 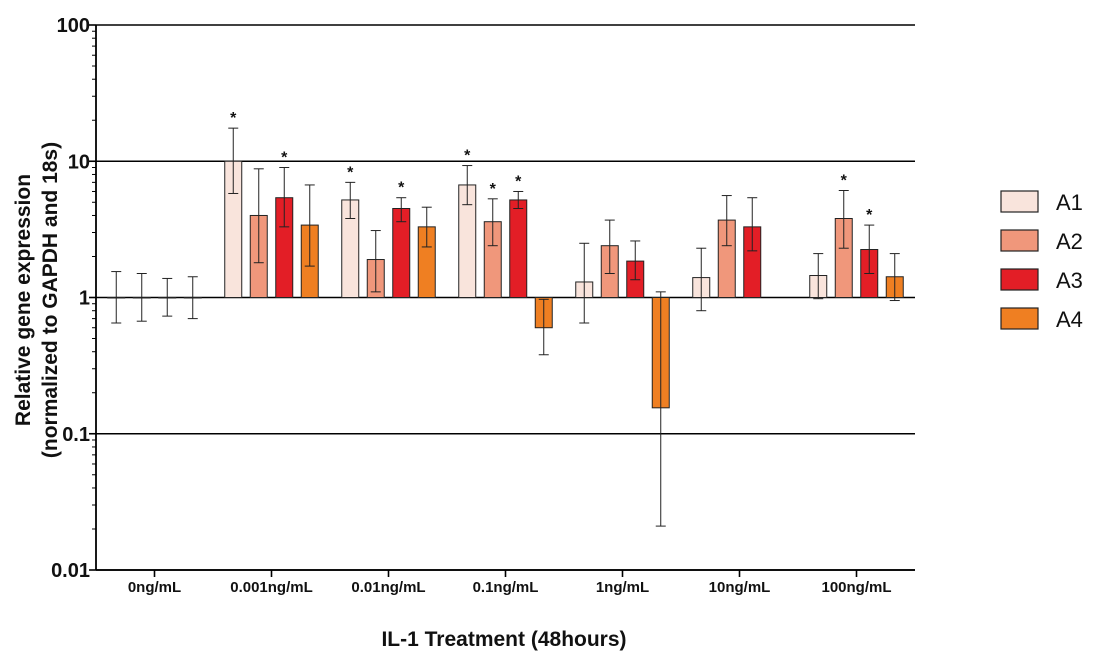 I want to click on x-tick-label: 10ng/mL, so click(x=740, y=587).